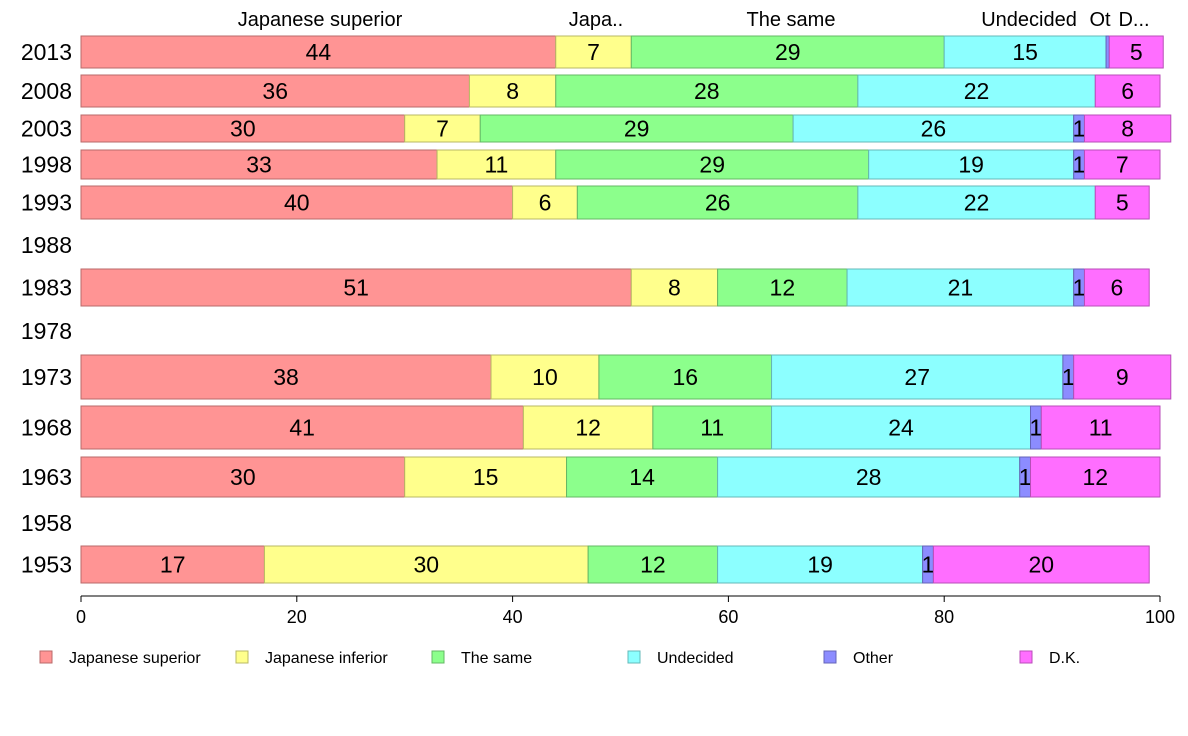 The image size is (1188, 736). I want to click on data-label: 38, so click(286, 377).